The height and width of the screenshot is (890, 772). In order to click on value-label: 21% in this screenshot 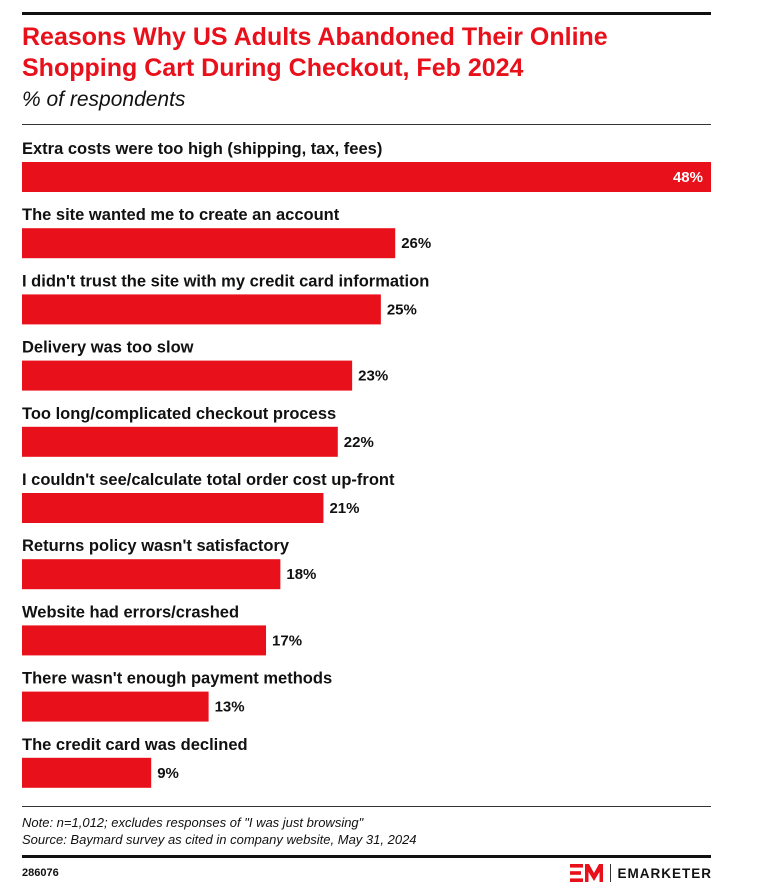, I will do `click(344, 508)`.